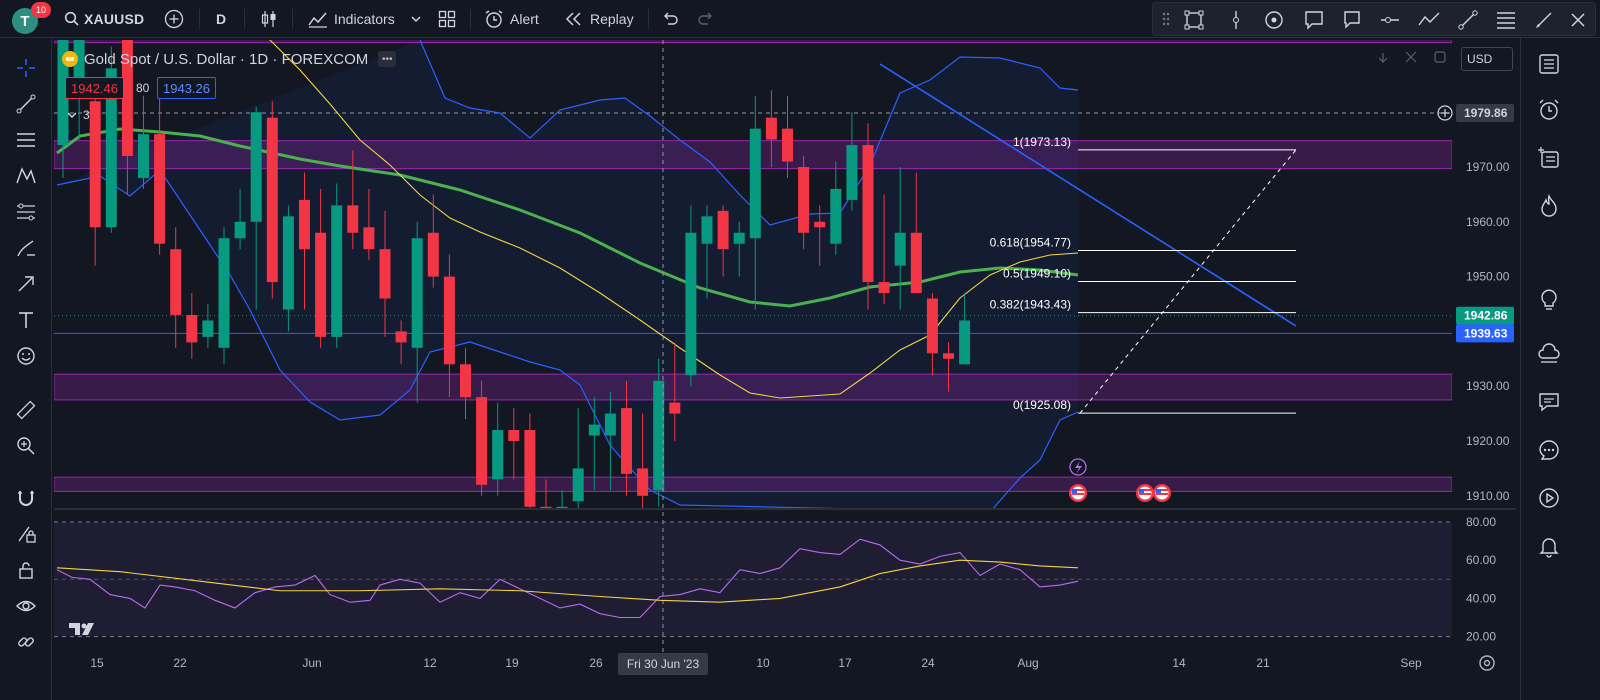 The width and height of the screenshot is (1600, 700). What do you see at coordinates (512, 663) in the screenshot?
I see `time-tick-label: 19` at bounding box center [512, 663].